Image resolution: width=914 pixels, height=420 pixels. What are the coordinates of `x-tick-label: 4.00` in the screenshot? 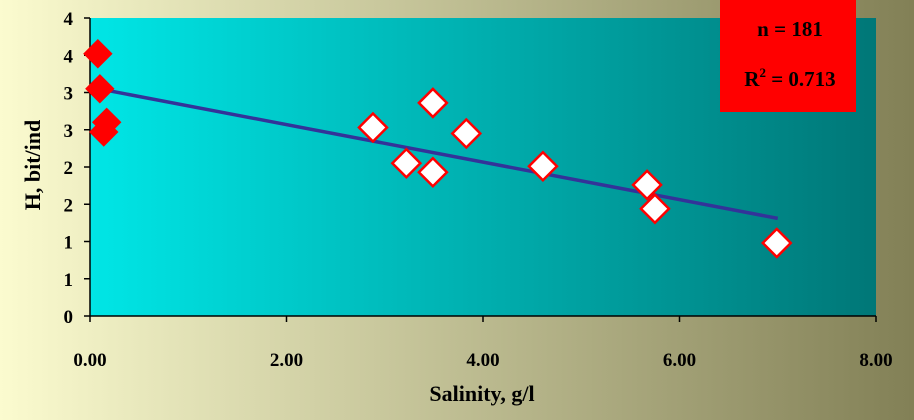 It's located at (482, 360).